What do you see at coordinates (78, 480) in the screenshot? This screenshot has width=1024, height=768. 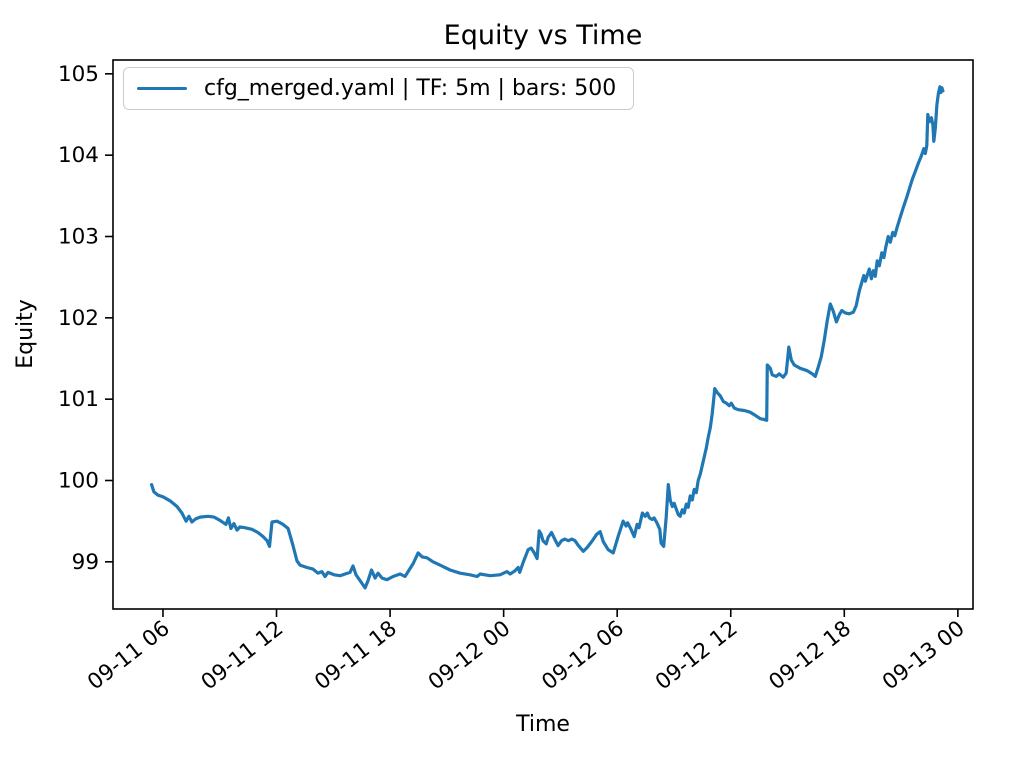 I see `y-tick-label: 100` at bounding box center [78, 480].